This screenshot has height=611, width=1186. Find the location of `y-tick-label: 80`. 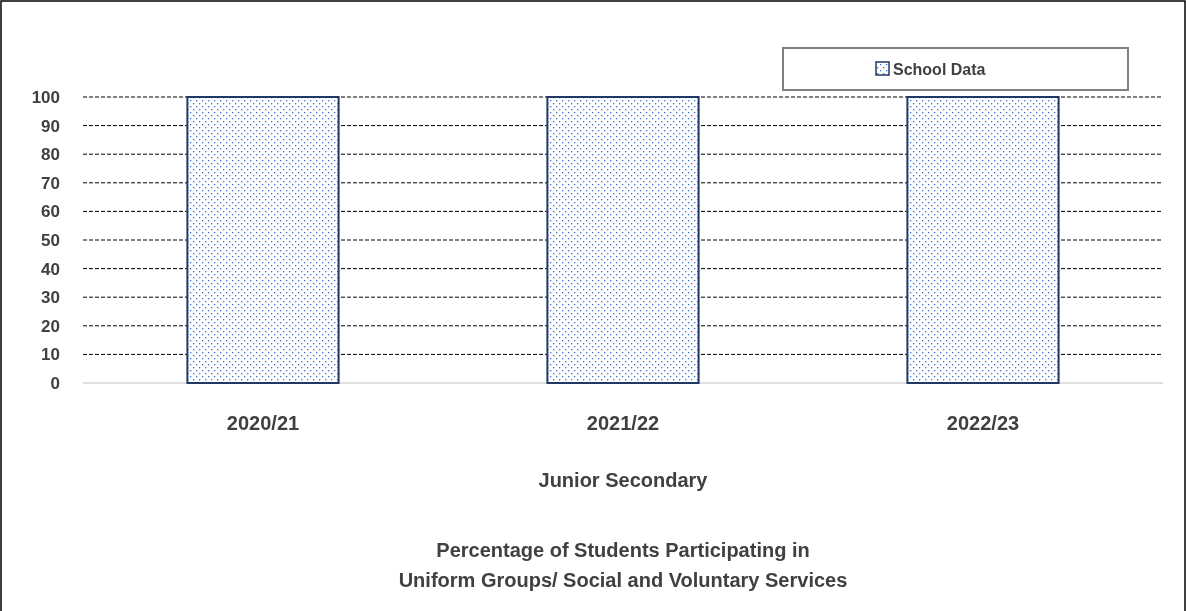

y-tick-label: 80 is located at coordinates (50, 155).